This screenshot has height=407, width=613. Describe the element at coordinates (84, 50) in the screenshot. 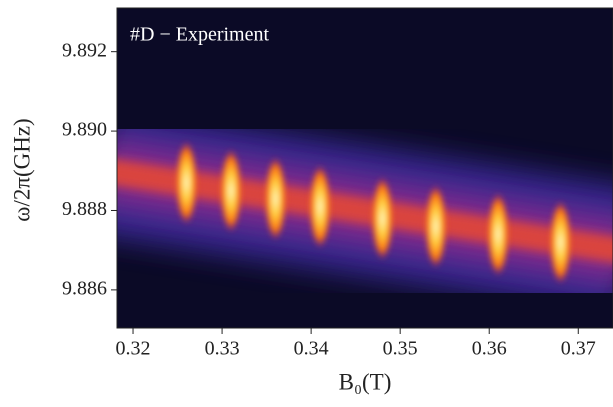

I see `y-tick-label: 9.892` at that location.